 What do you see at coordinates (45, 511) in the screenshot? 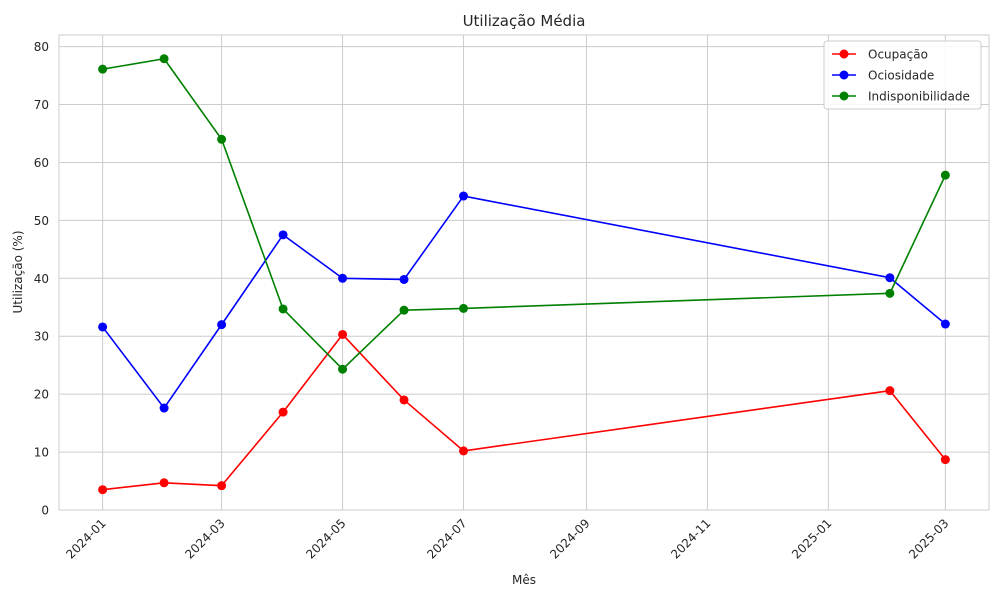
I see `y-tick-label: 0` at bounding box center [45, 511].